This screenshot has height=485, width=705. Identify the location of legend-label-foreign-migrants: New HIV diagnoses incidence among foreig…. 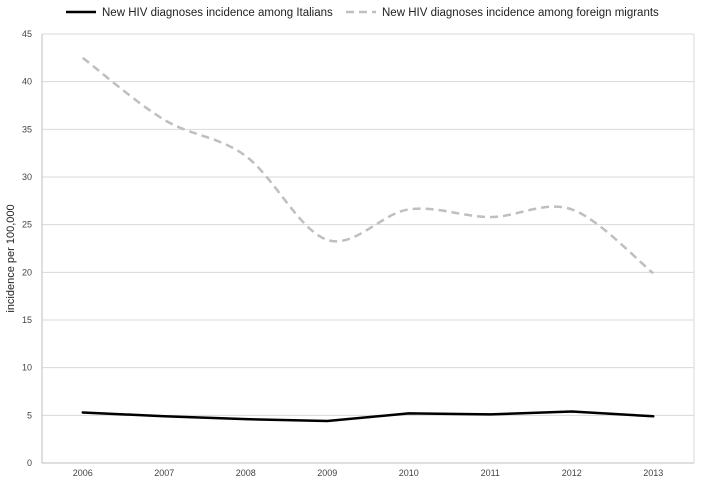
(520, 13).